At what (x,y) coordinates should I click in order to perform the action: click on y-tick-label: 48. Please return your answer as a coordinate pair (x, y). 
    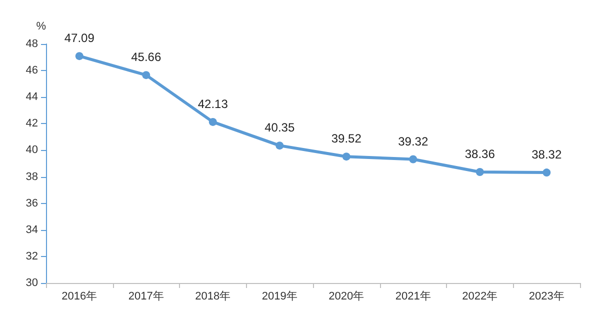
    Looking at the image, I should click on (32, 44).